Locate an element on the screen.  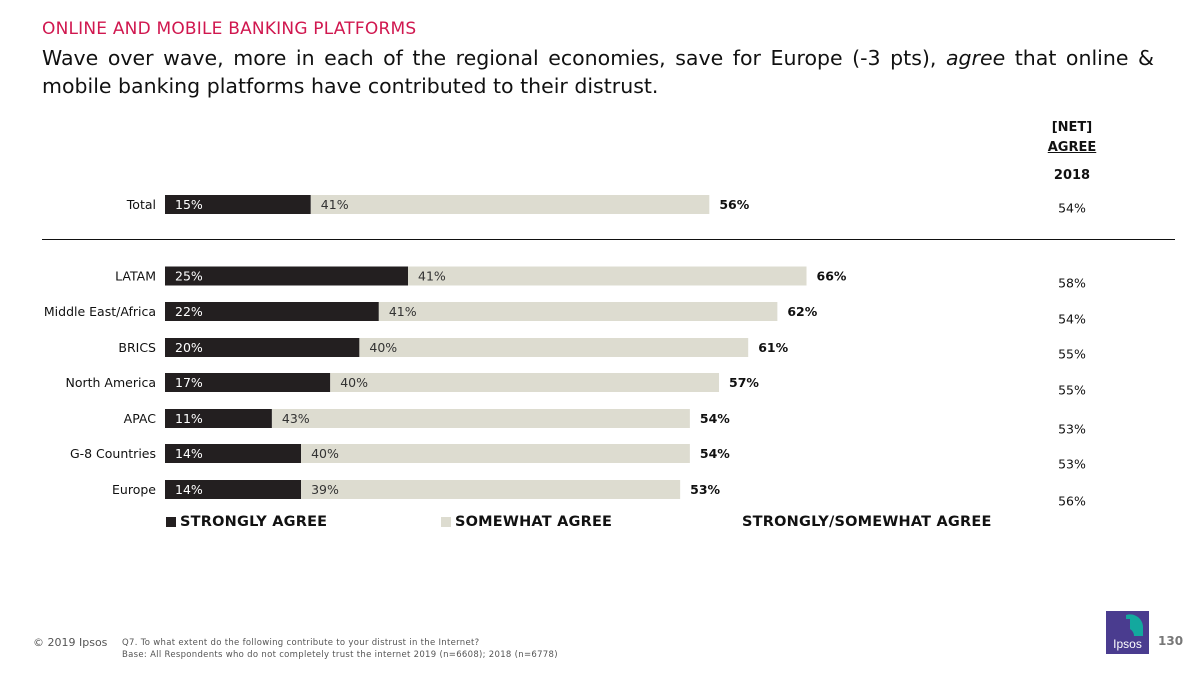
net-2018-latam: 58% is located at coordinates (1072, 283).